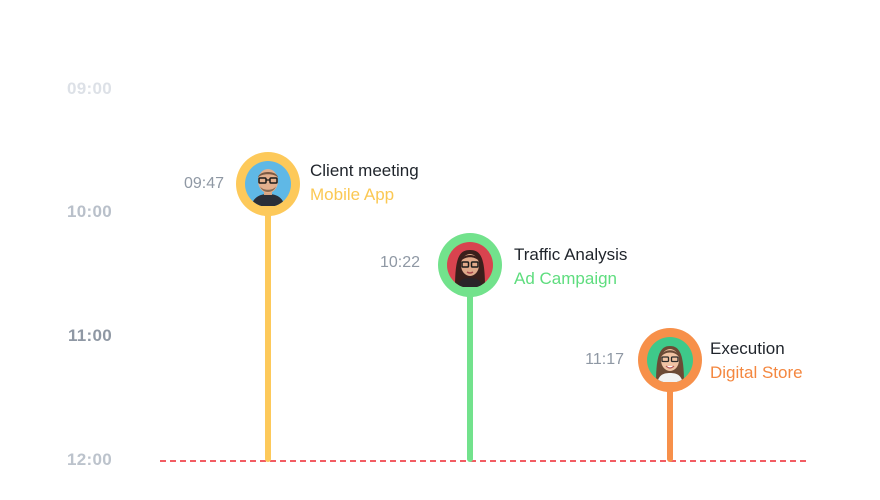 This screenshot has width=880, height=500. I want to click on event-time: 11:17, so click(604, 359).